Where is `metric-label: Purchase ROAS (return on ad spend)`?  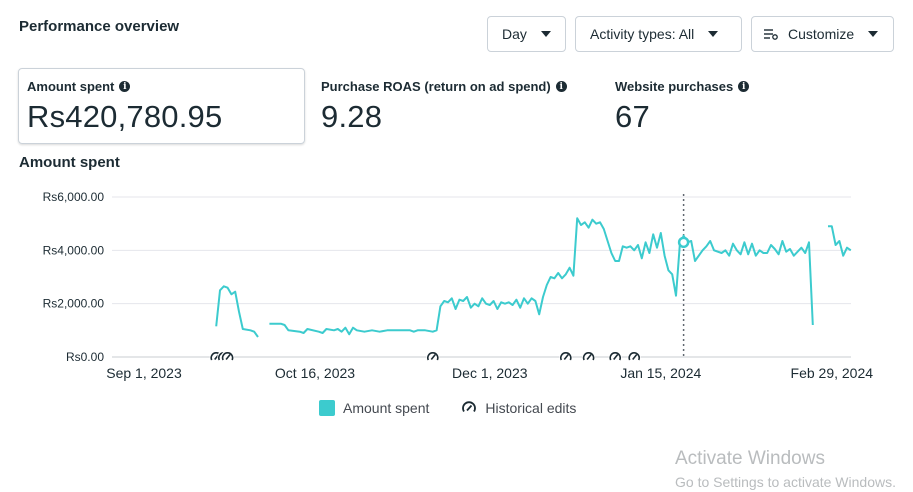
metric-label: Purchase ROAS (return on ad spend) is located at coordinates (436, 86).